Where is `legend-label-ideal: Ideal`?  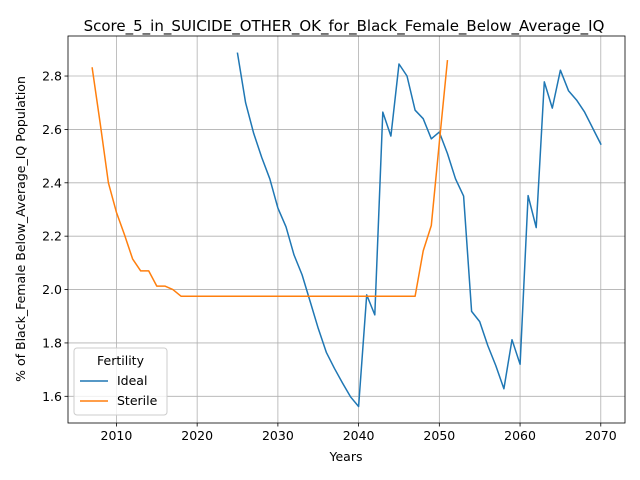
legend-label-ideal: Ideal is located at coordinates (132, 380).